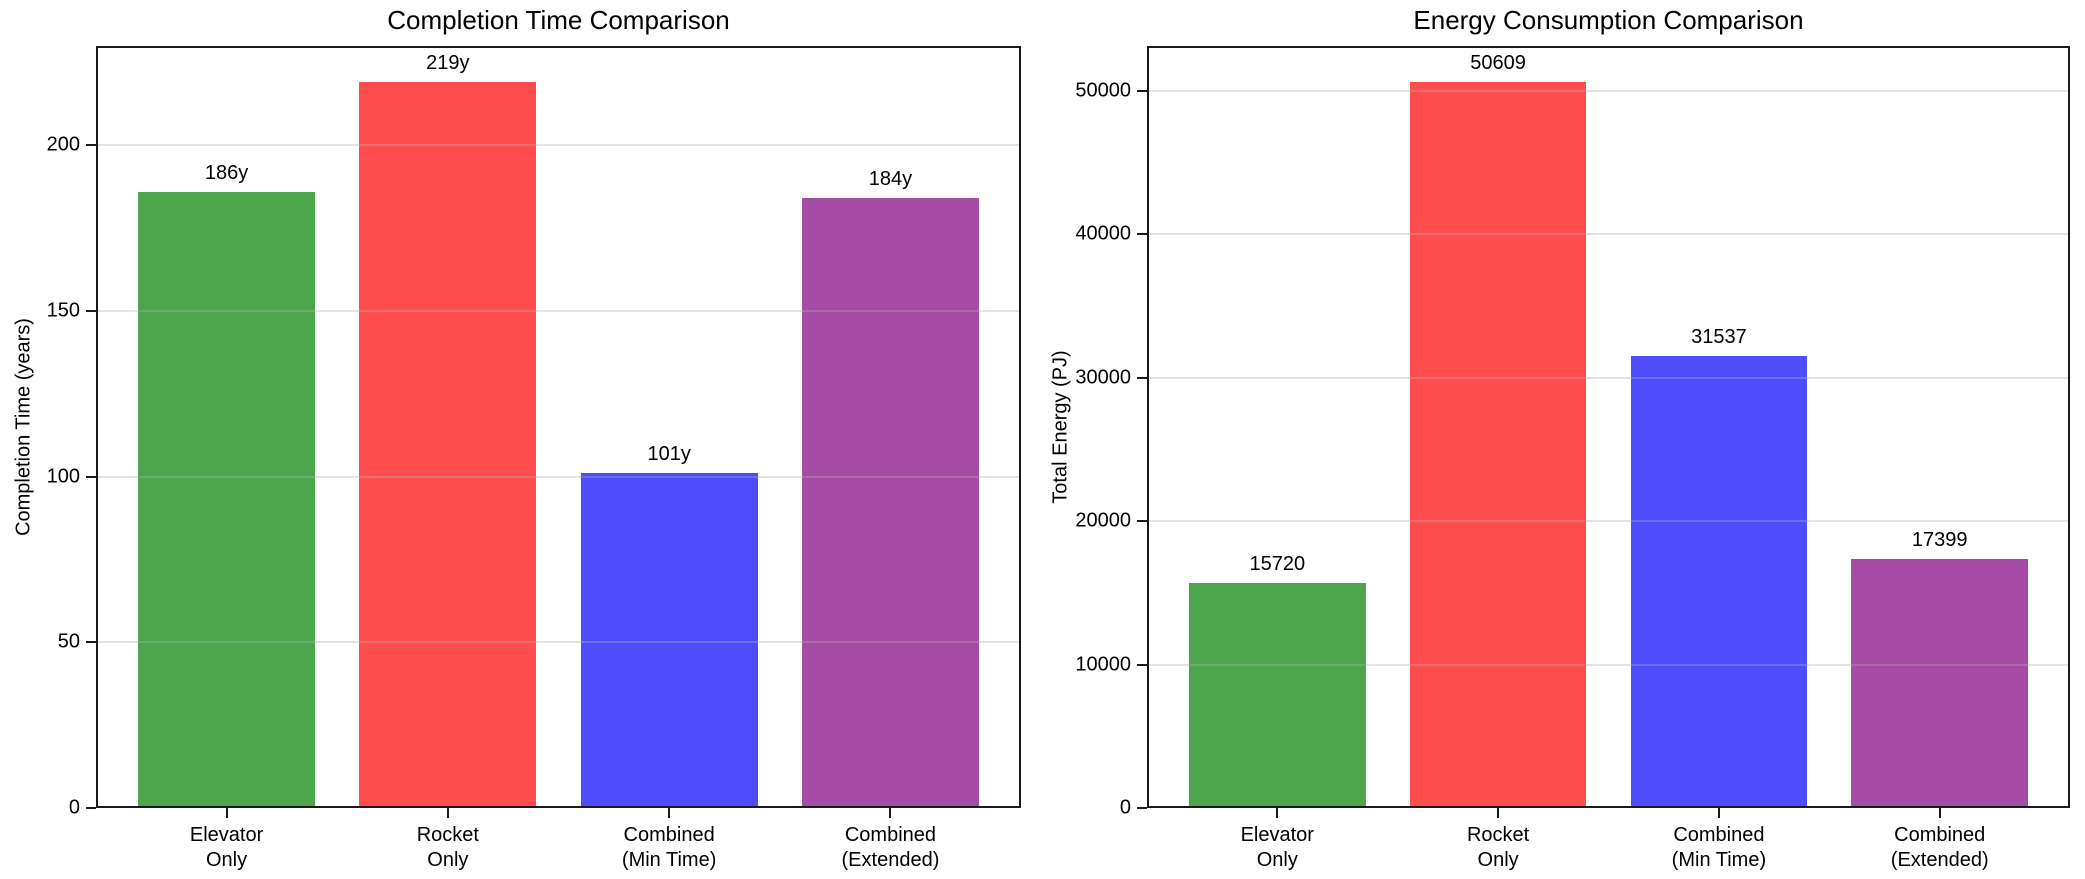 This screenshot has width=2085, height=879. Describe the element at coordinates (63, 144) in the screenshot. I see `y-tick-label: 200` at that location.